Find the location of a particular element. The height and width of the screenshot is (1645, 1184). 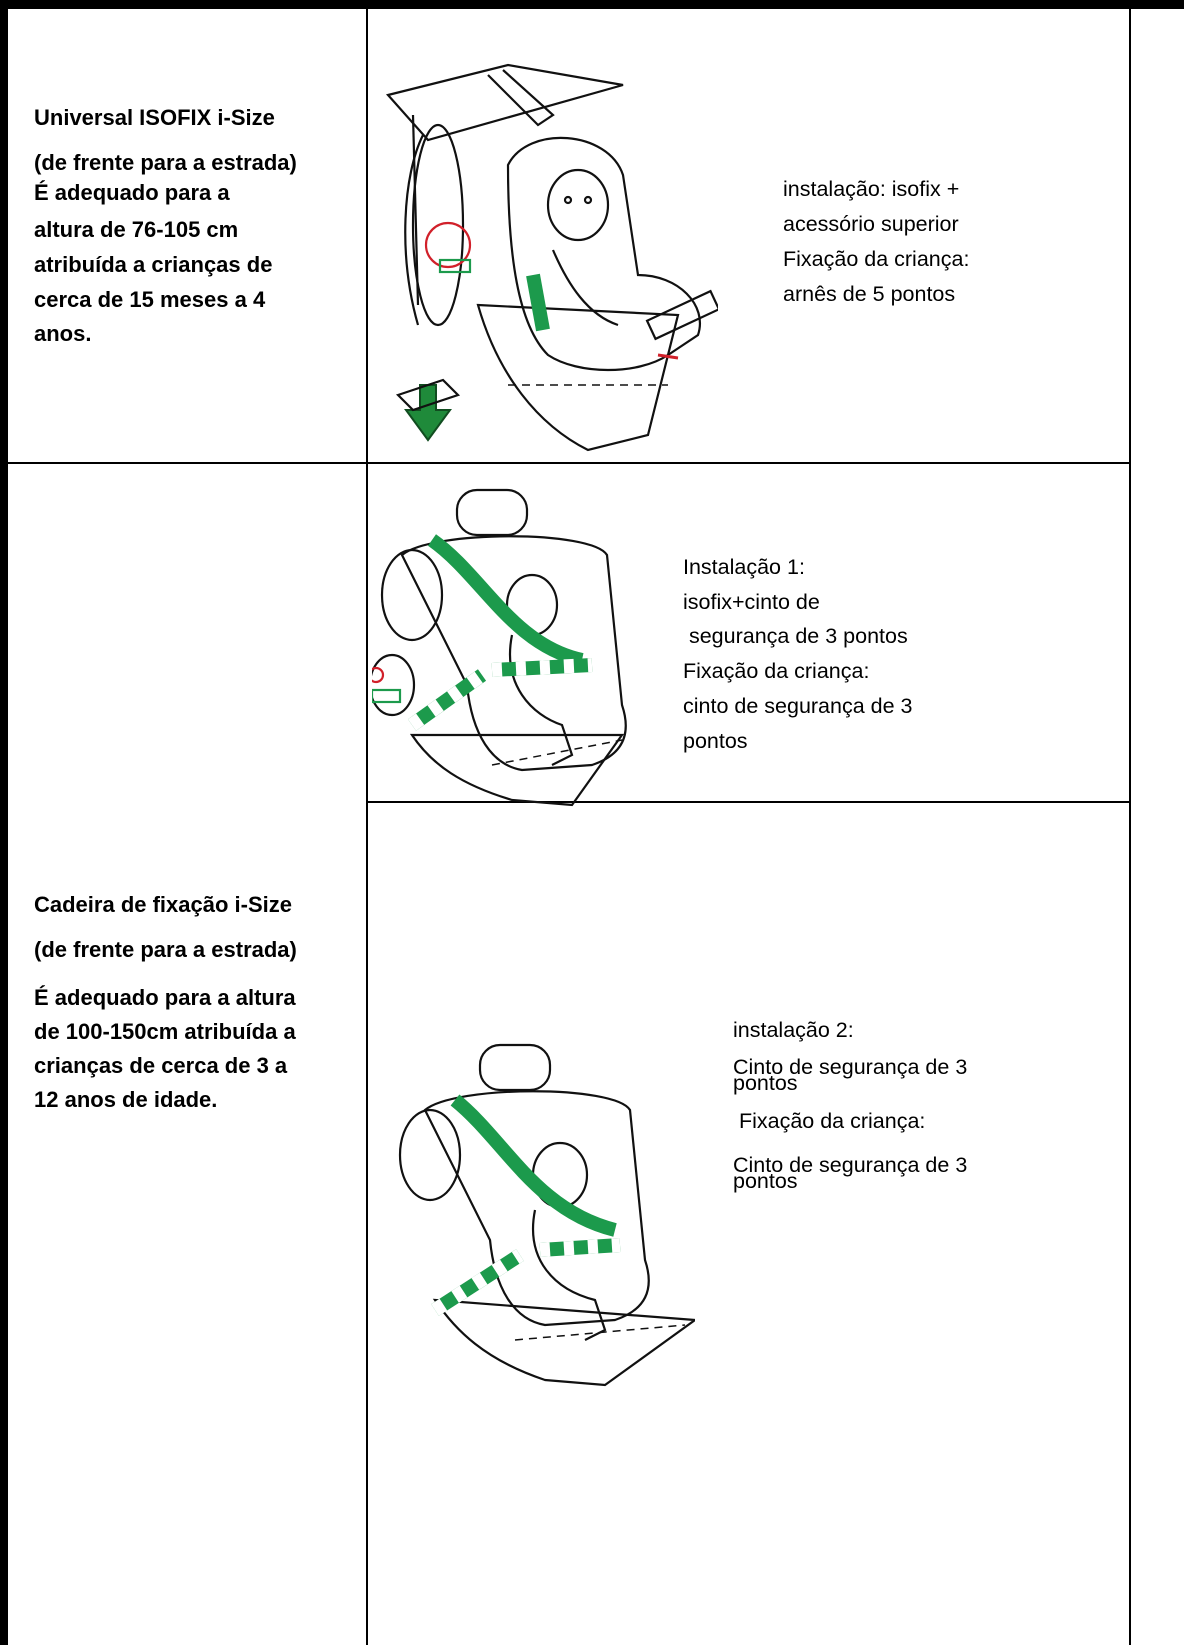

description-line: É adequado para a is located at coordinates (132, 192).